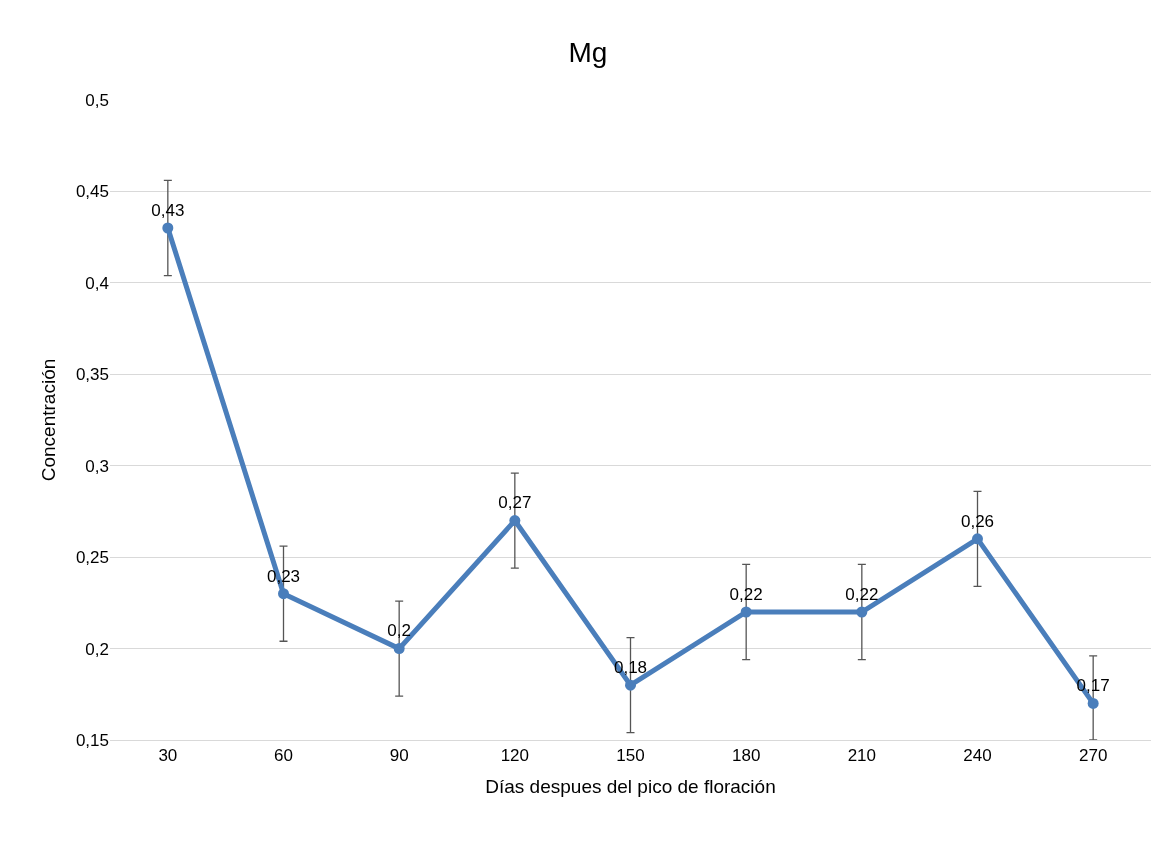  I want to click on x-tick-label: 270, so click(1093, 756).